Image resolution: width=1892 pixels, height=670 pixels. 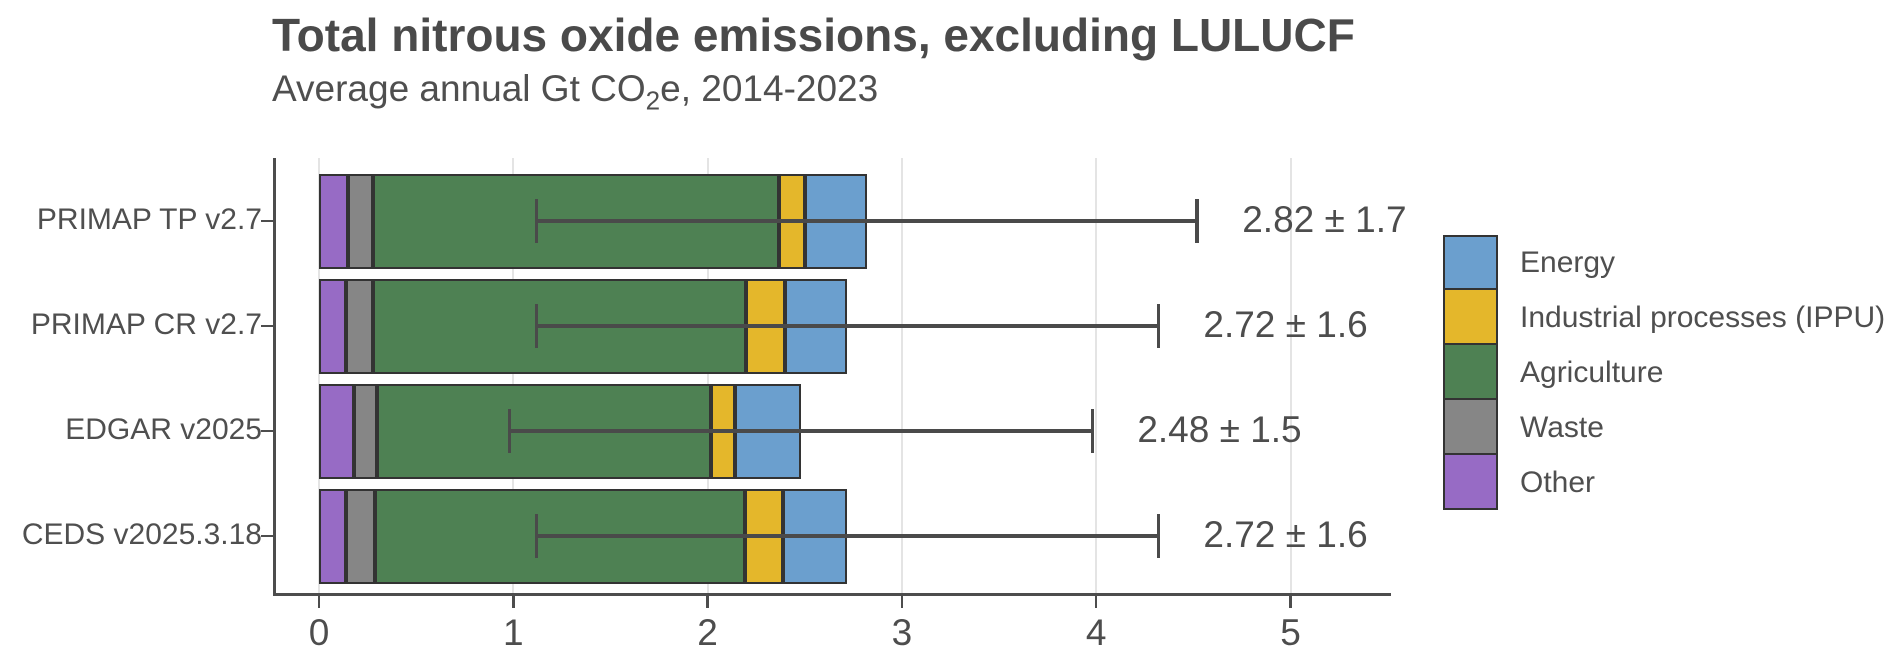 What do you see at coordinates (1664, 481) in the screenshot?
I see `legend-item-other: Other` at bounding box center [1664, 481].